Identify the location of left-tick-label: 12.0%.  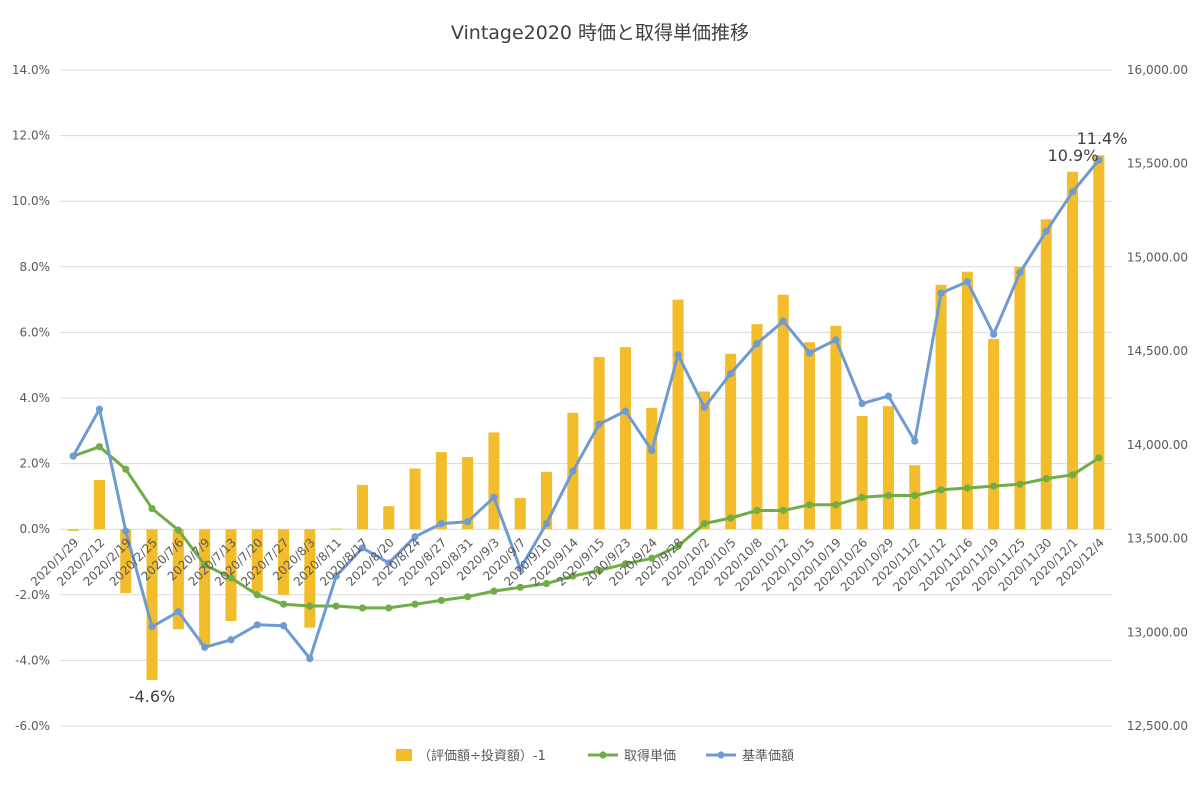
(31, 136).